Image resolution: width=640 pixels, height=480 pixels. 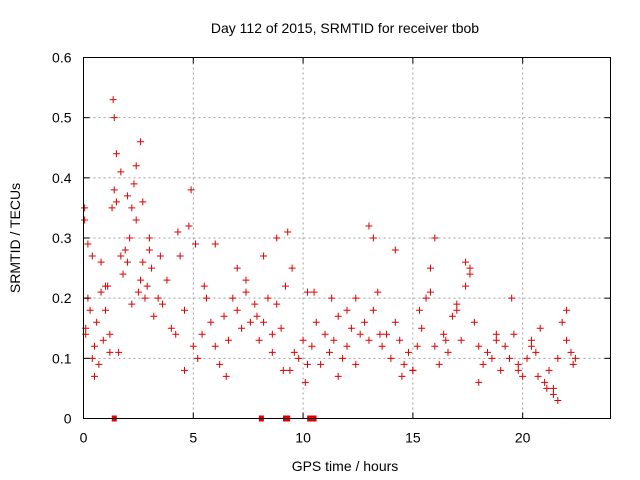 I want to click on x-tick-label: 20, so click(x=523, y=438).